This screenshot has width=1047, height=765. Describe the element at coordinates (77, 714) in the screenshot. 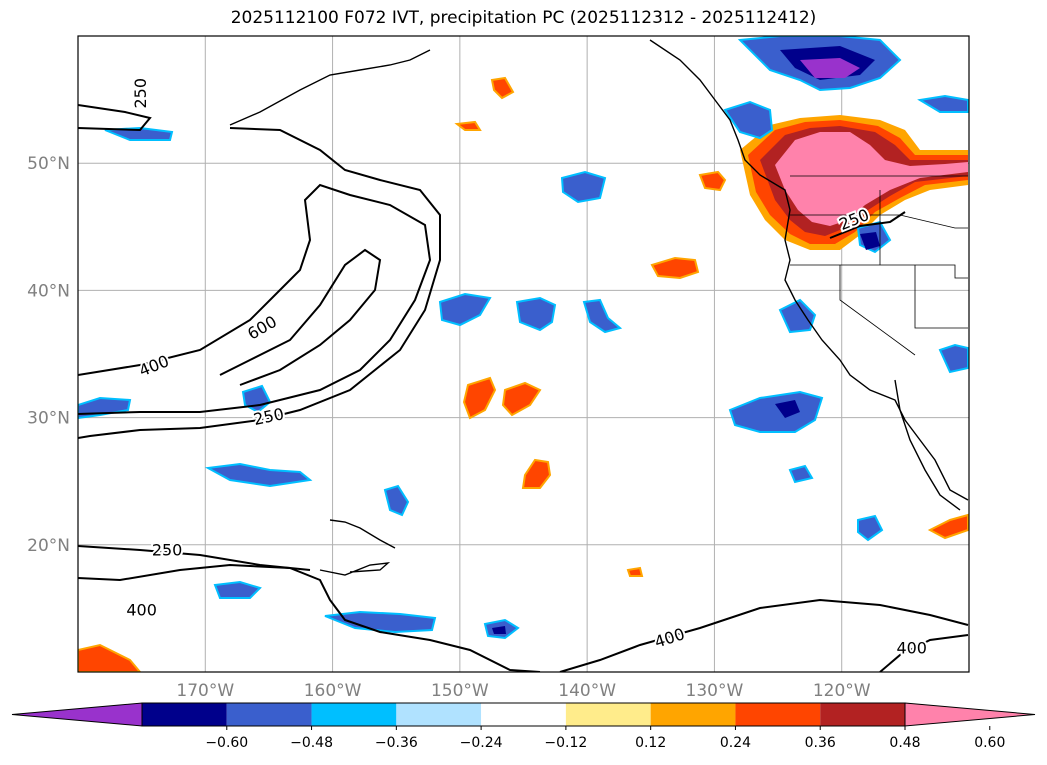

I see `colorbar-extend-low` at that location.